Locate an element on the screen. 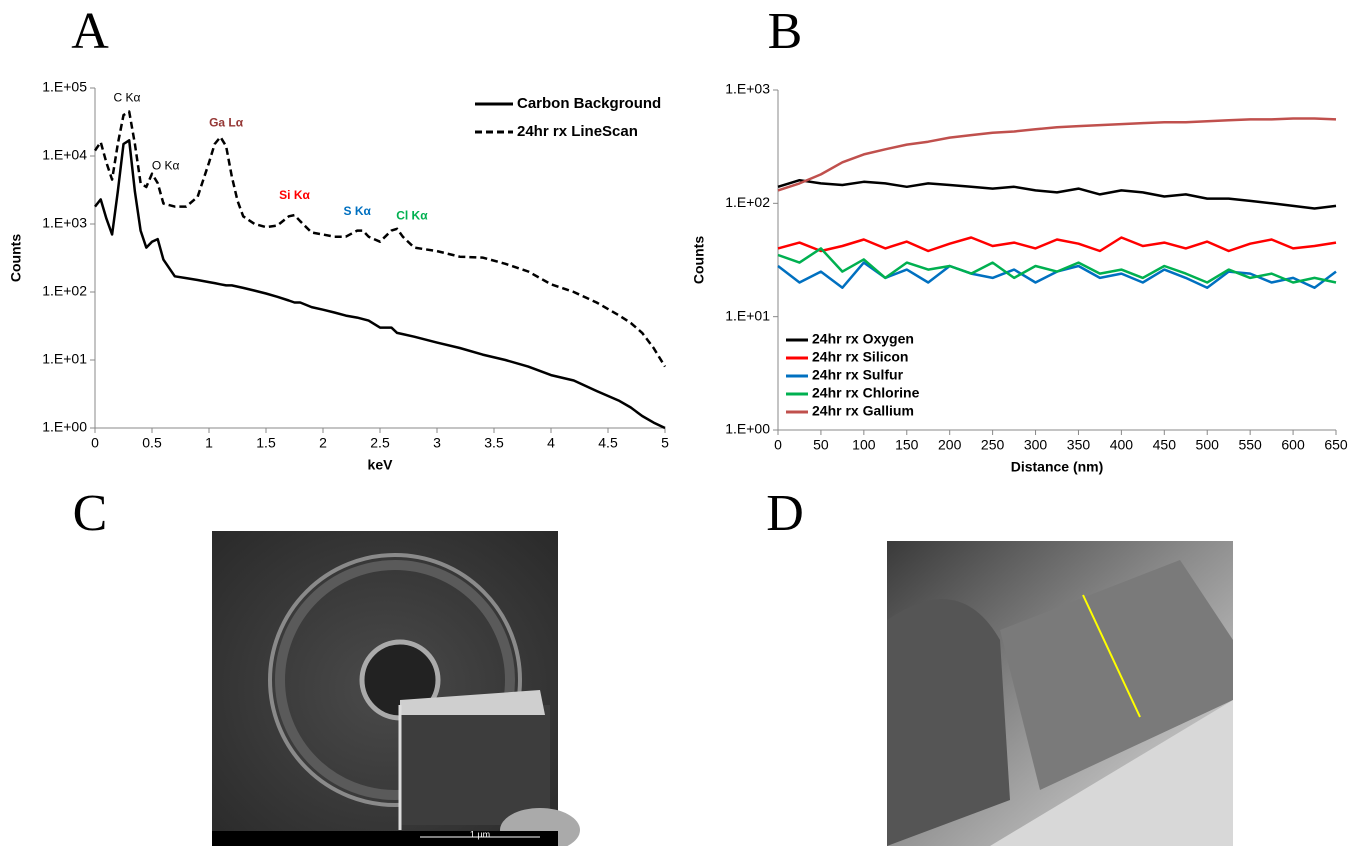 The image size is (1353, 851). x-tick-label: 650 is located at coordinates (1336, 445).